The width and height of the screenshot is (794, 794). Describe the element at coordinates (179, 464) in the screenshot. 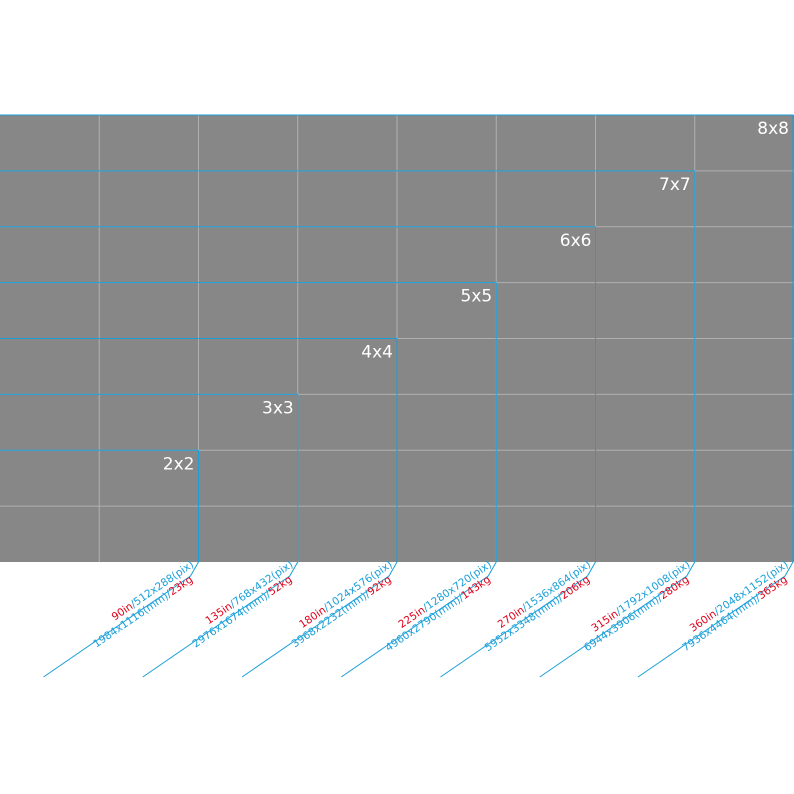

I see `region-label: 2x2` at that location.